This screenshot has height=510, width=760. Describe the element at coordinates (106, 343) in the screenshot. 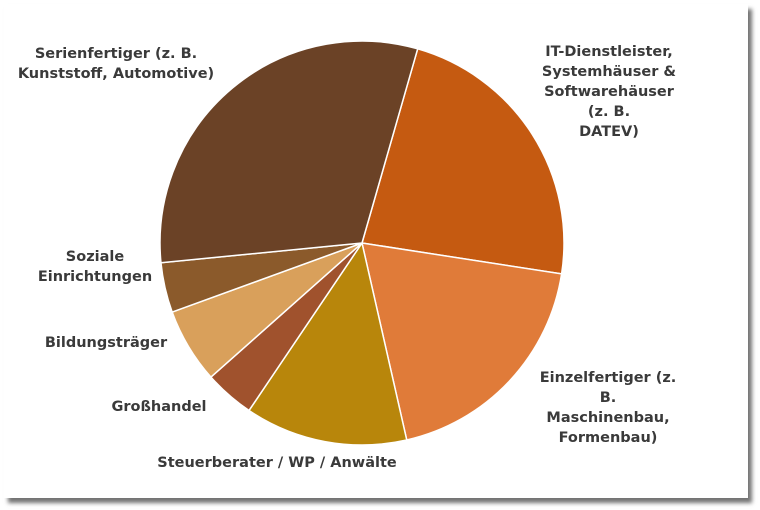

I see `slice-label-bildungstraeger: Bildungsträger` at that location.